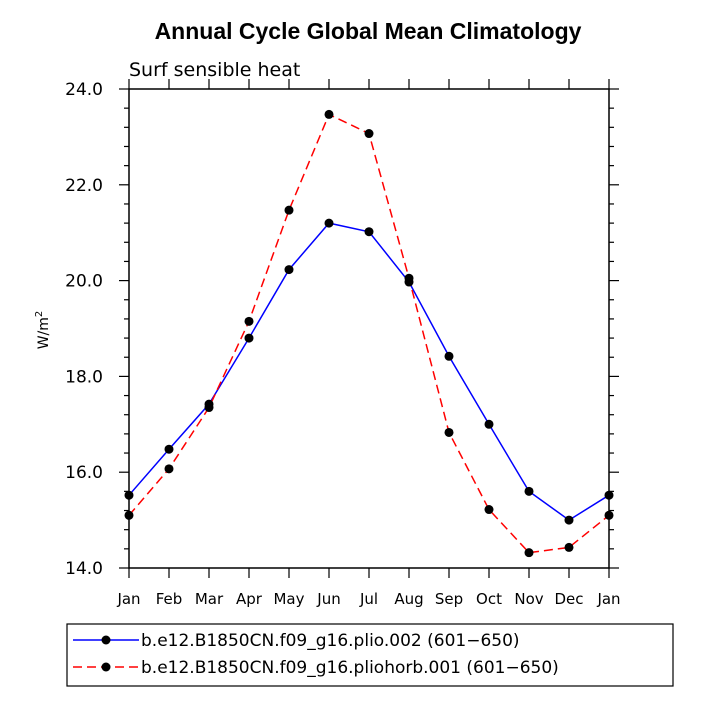 This screenshot has height=706, width=706. I want to click on x-tick-label: Jul, so click(368, 599).